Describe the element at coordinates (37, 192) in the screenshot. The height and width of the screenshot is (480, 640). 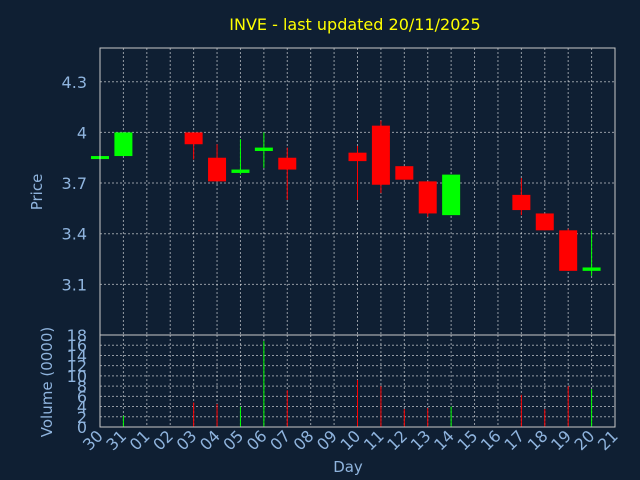
I see `price-axis-title: Price` at that location.